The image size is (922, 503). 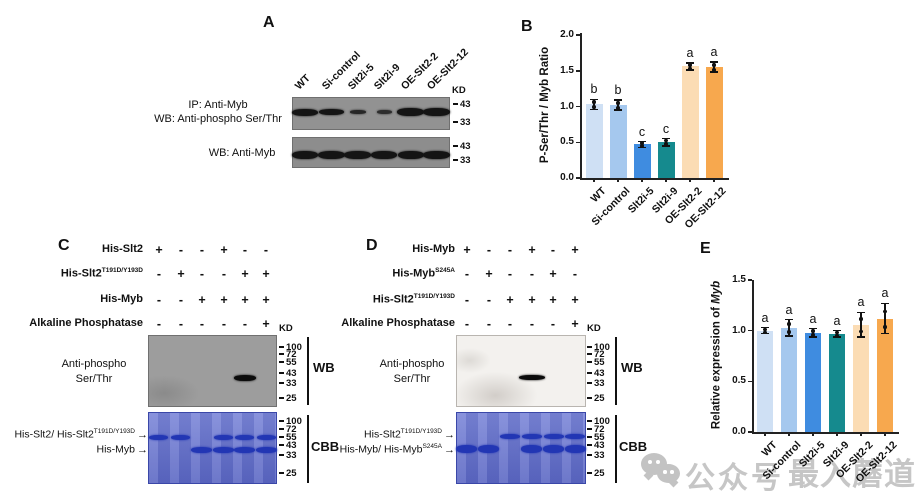 What do you see at coordinates (632, 367) in the screenshot?
I see `panel-d-wb-side-label: WB` at bounding box center [632, 367].